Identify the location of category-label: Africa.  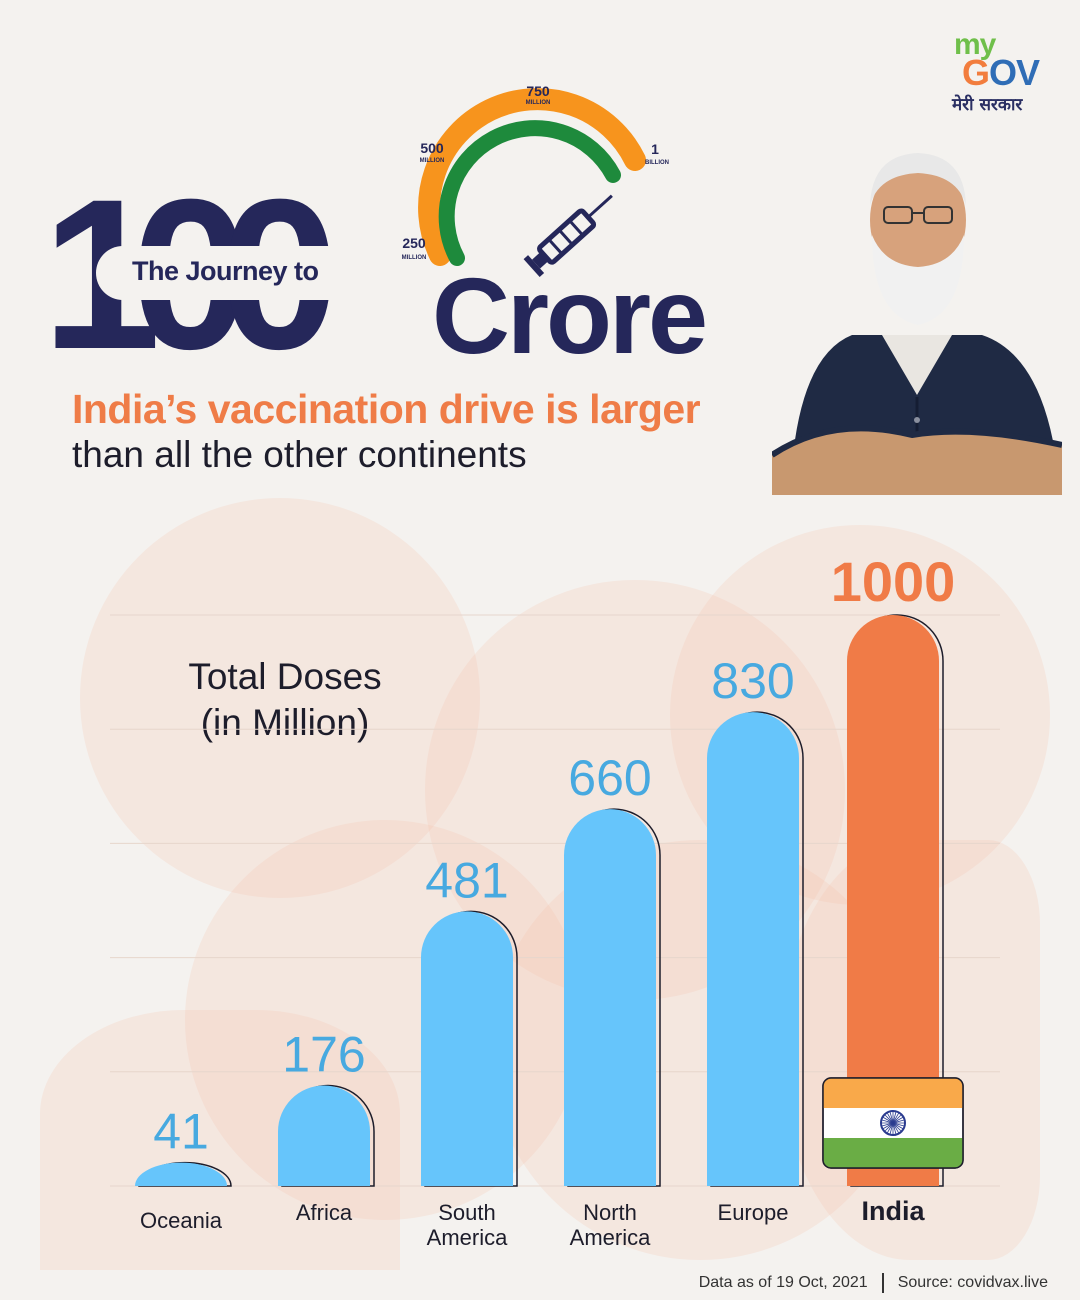
(324, 1212).